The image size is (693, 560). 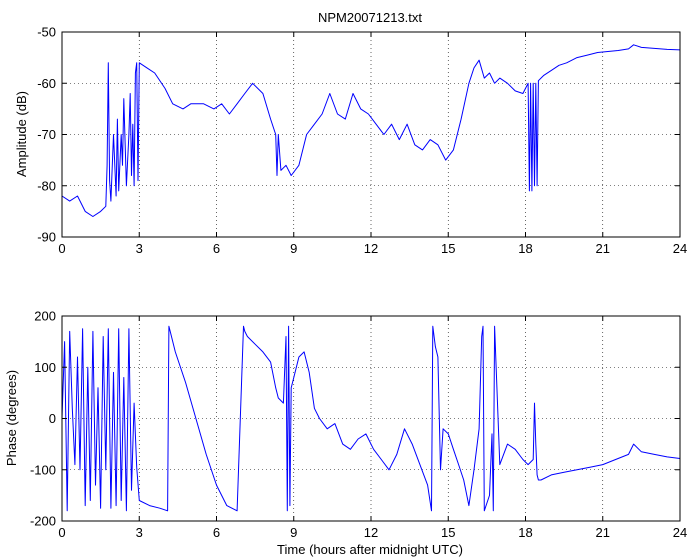 What do you see at coordinates (46, 32) in the screenshot?
I see `amplitude-y-tick-label: -50` at bounding box center [46, 32].